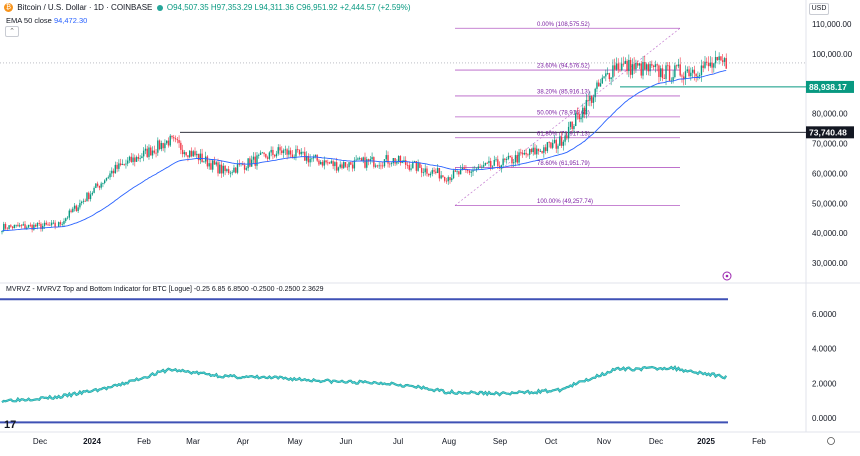  I want to click on time-axis-label: Oct, so click(551, 441).